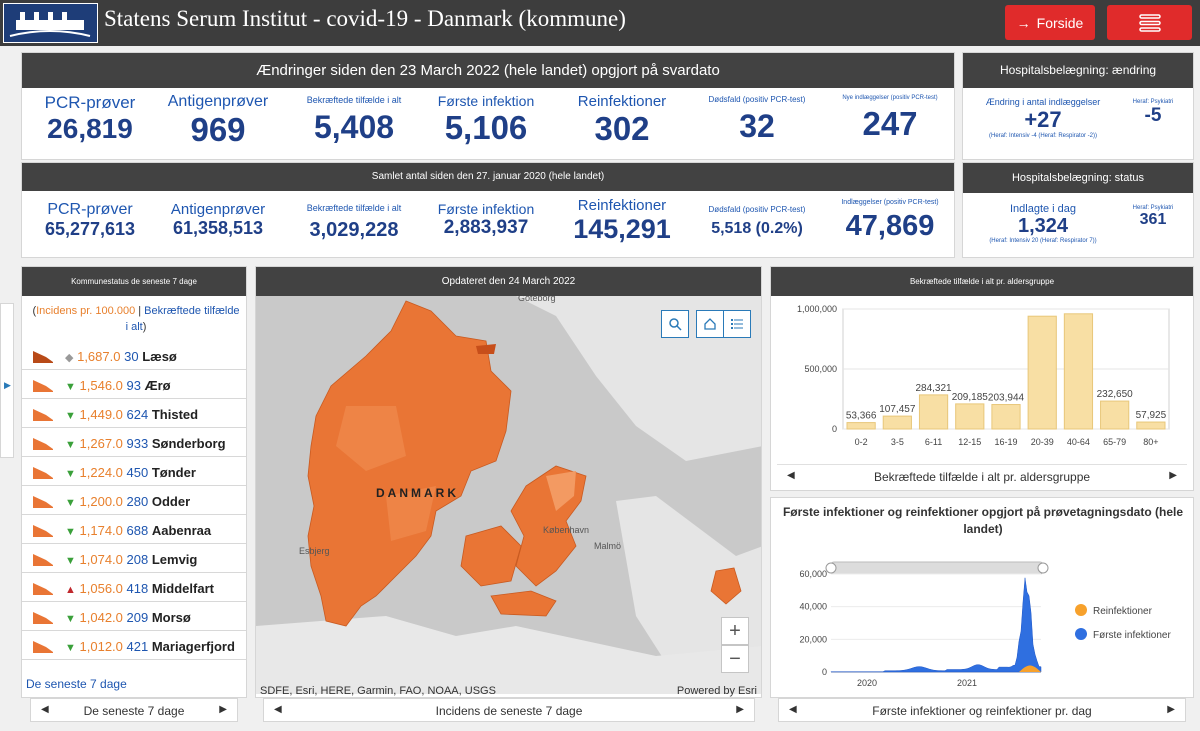 The height and width of the screenshot is (731, 1200). Describe the element at coordinates (861, 416) in the screenshot. I see `bar-value-label: 53,366` at that location.